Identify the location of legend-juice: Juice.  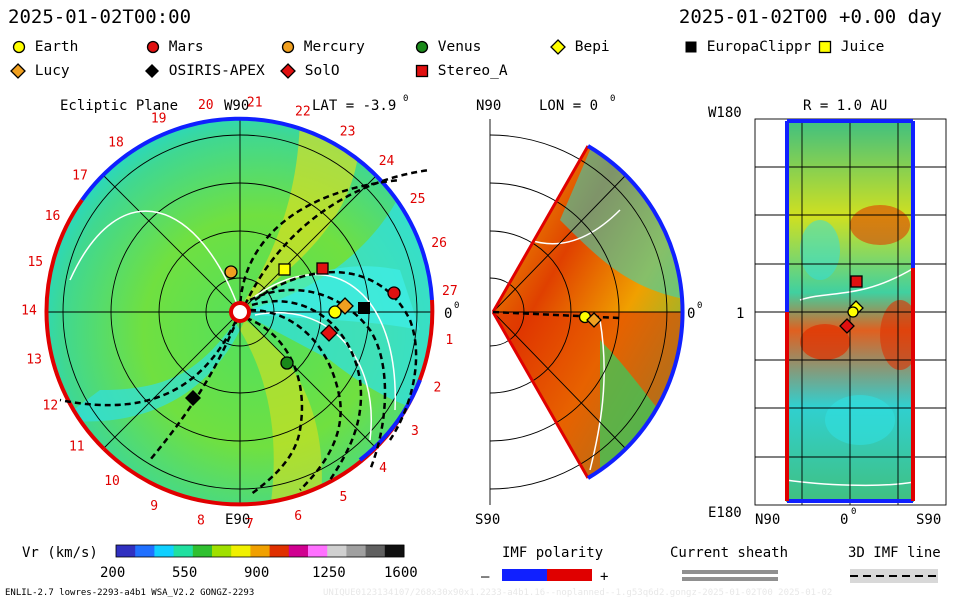
(851, 47).